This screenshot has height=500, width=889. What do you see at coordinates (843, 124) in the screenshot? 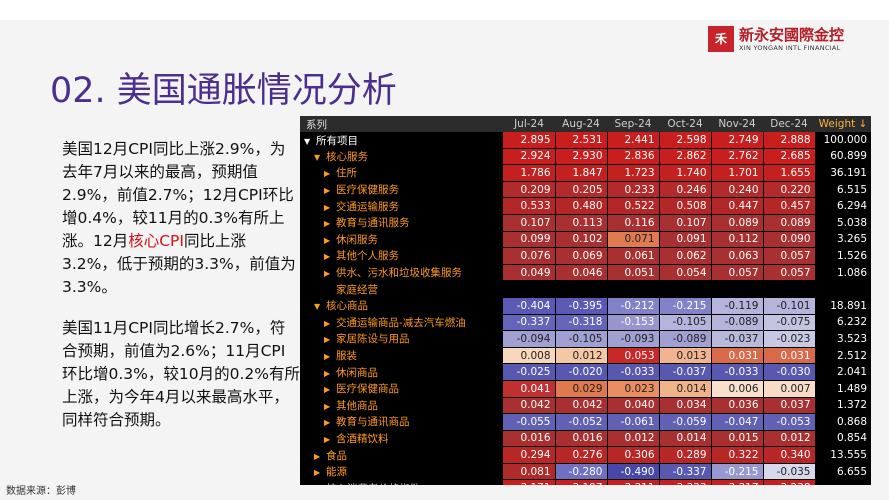
I see `column-header-weight: Weight ↓` at bounding box center [843, 124].